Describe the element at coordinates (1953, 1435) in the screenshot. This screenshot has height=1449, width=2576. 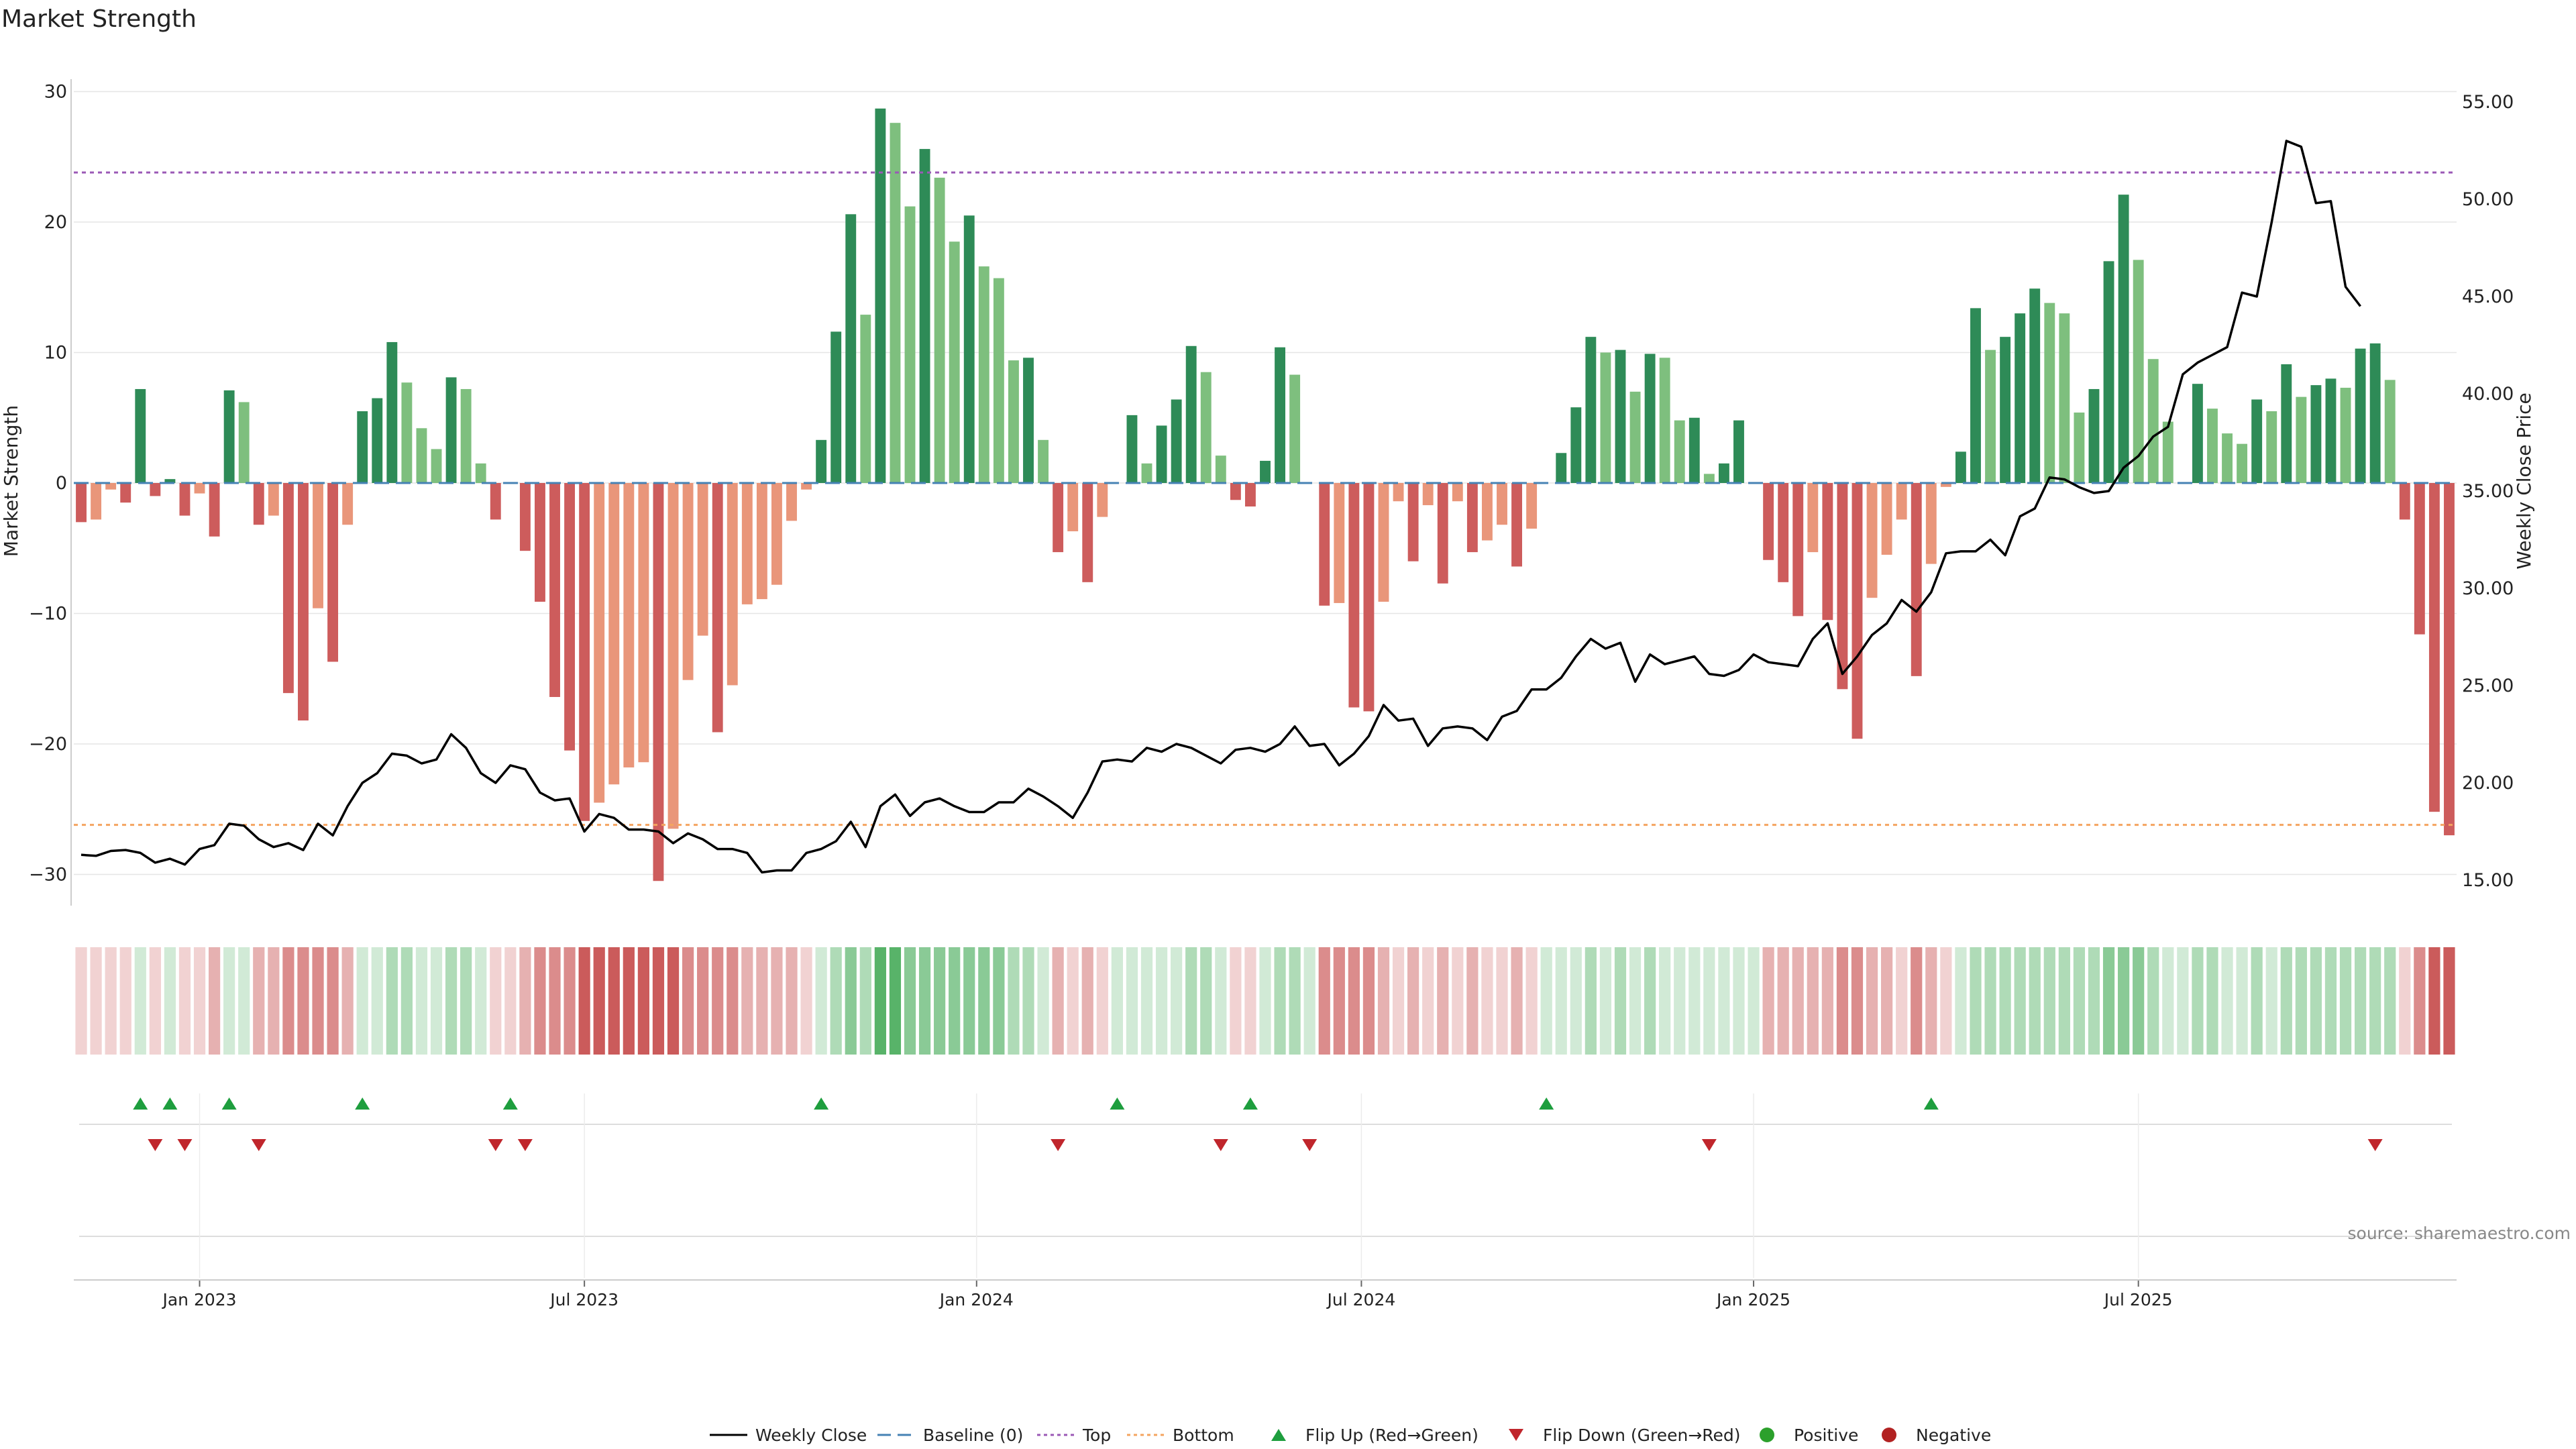
I see `legend-label: Negative` at that location.